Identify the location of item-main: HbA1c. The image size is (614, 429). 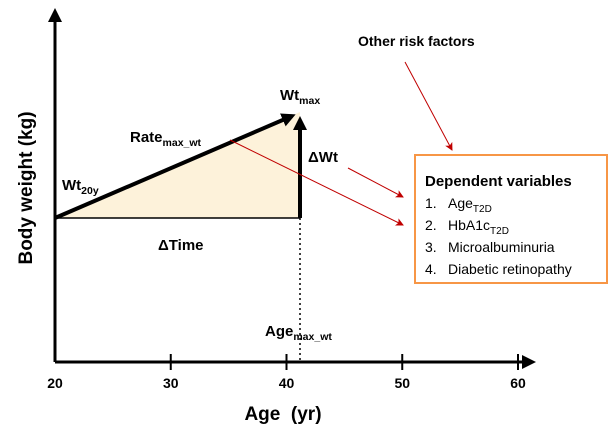
(469, 225).